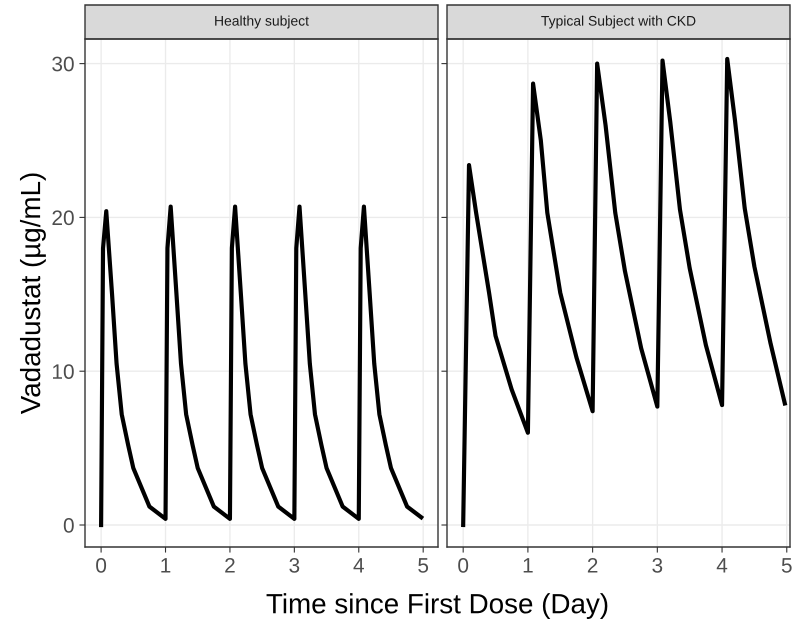  Describe the element at coordinates (69, 525) in the screenshot. I see `y-tick-label: 0` at that location.